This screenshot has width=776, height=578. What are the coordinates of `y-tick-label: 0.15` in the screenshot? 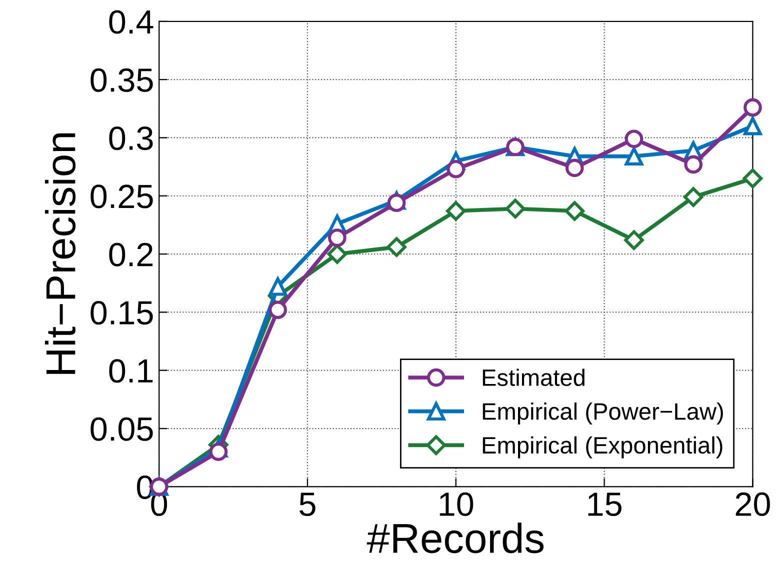 It's located at (121, 312).